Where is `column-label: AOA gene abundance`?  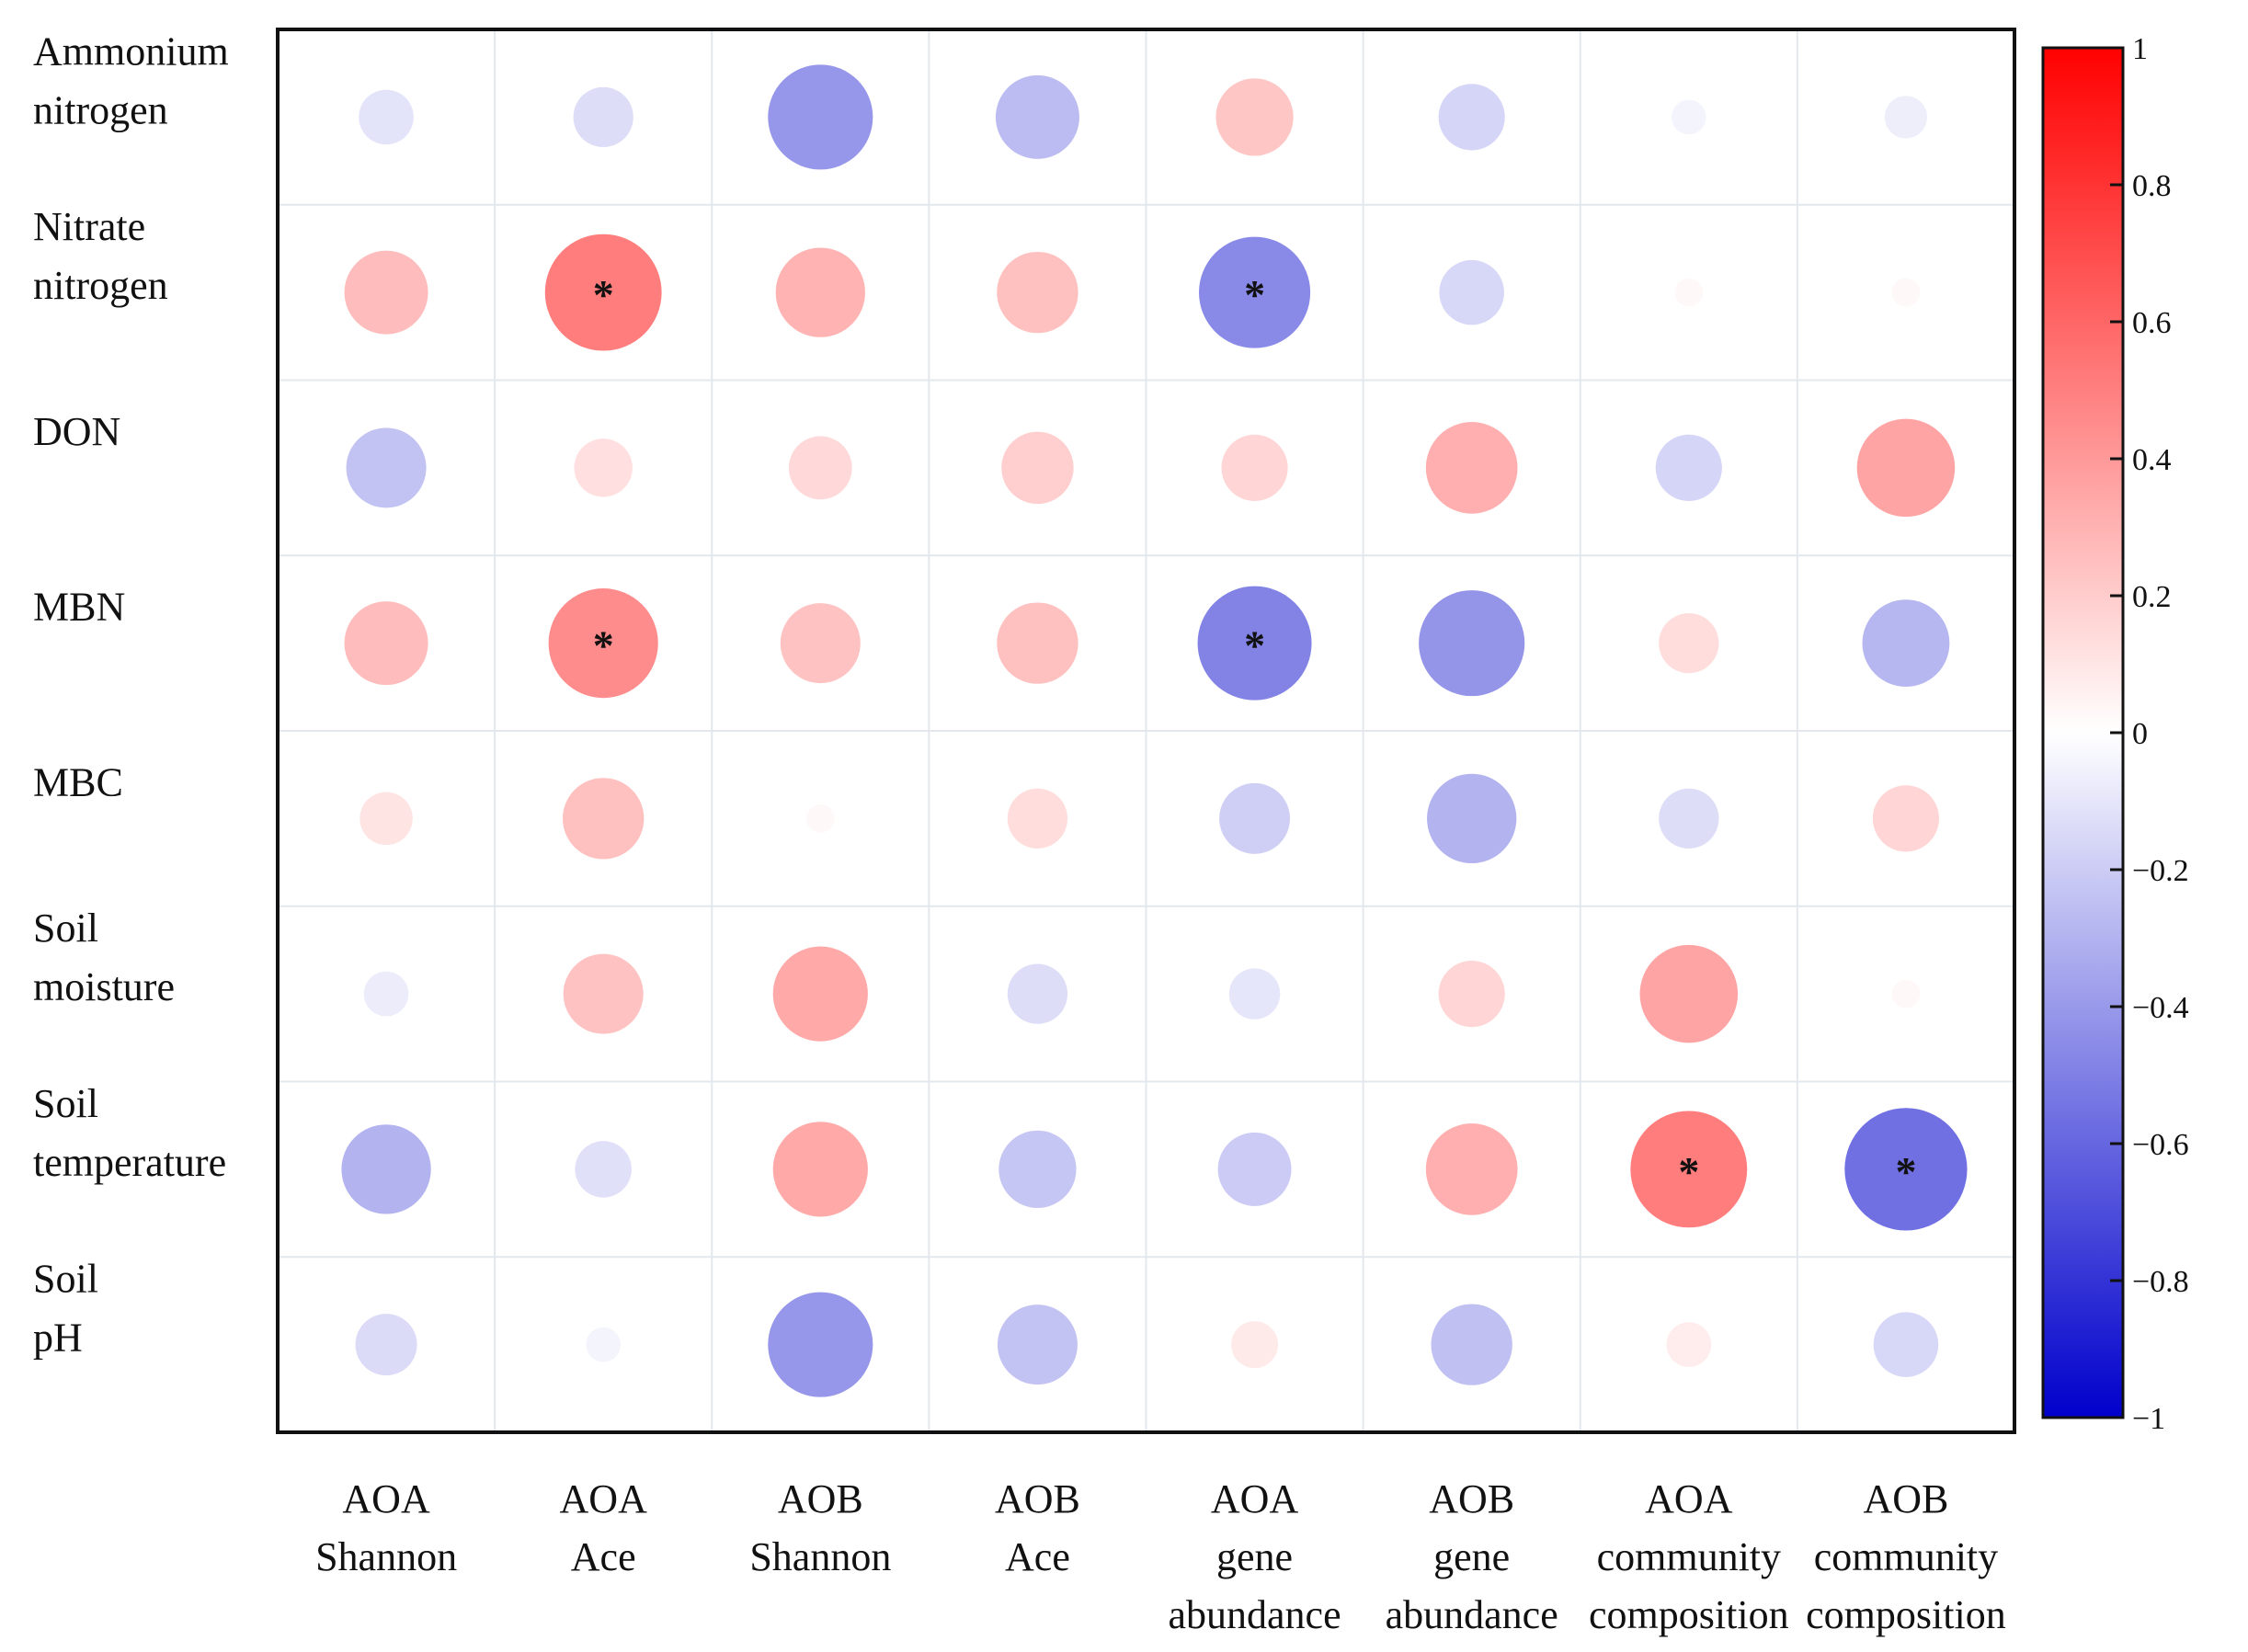
column-label: AOA gene abundance is located at coordinates (1255, 1557).